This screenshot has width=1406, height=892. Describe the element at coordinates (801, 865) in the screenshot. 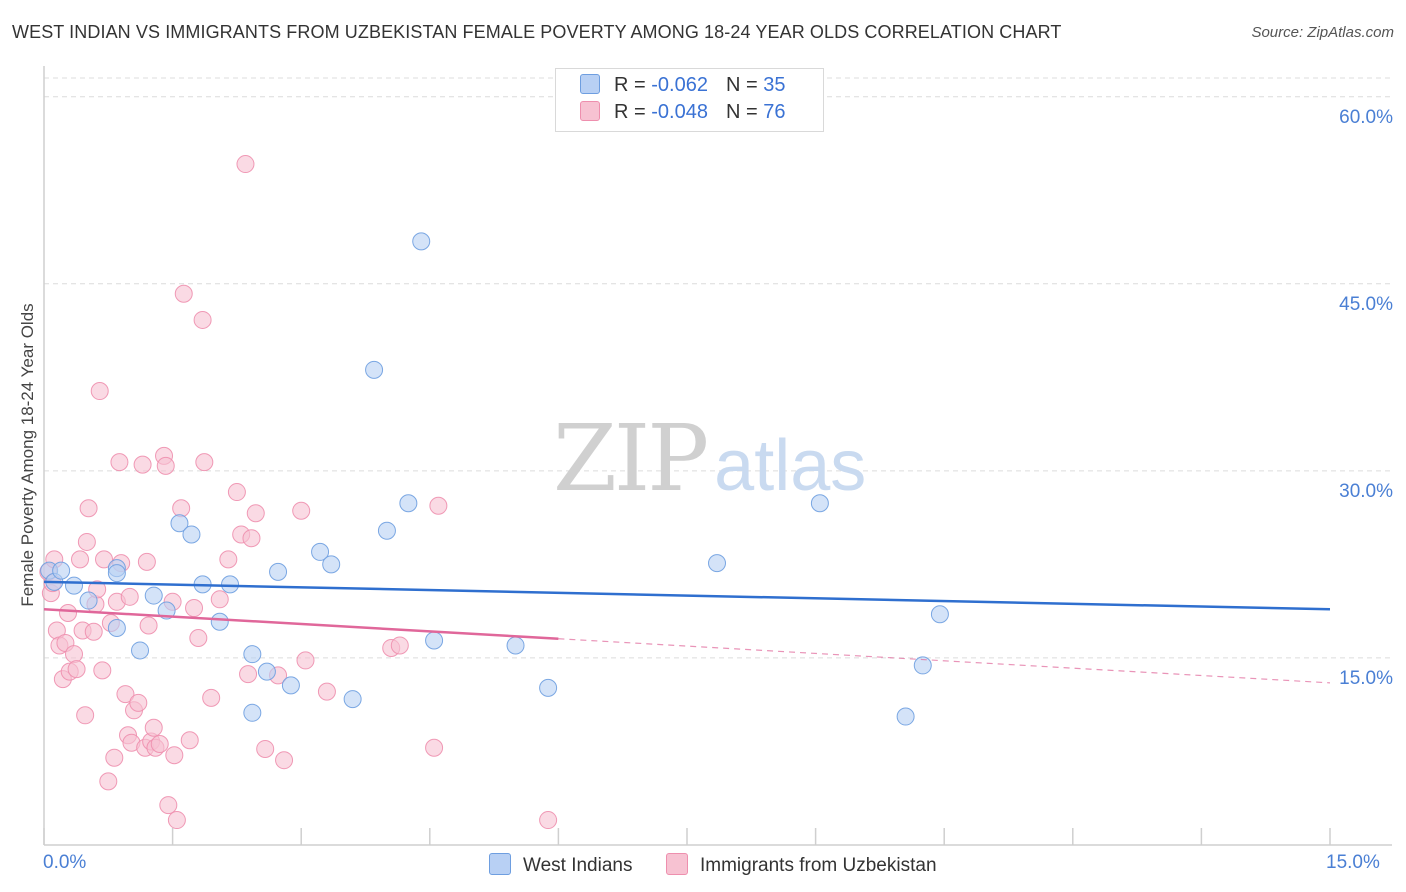

I see `series-legend-uzbekistan: Immigrants from Uzbekistan` at that location.